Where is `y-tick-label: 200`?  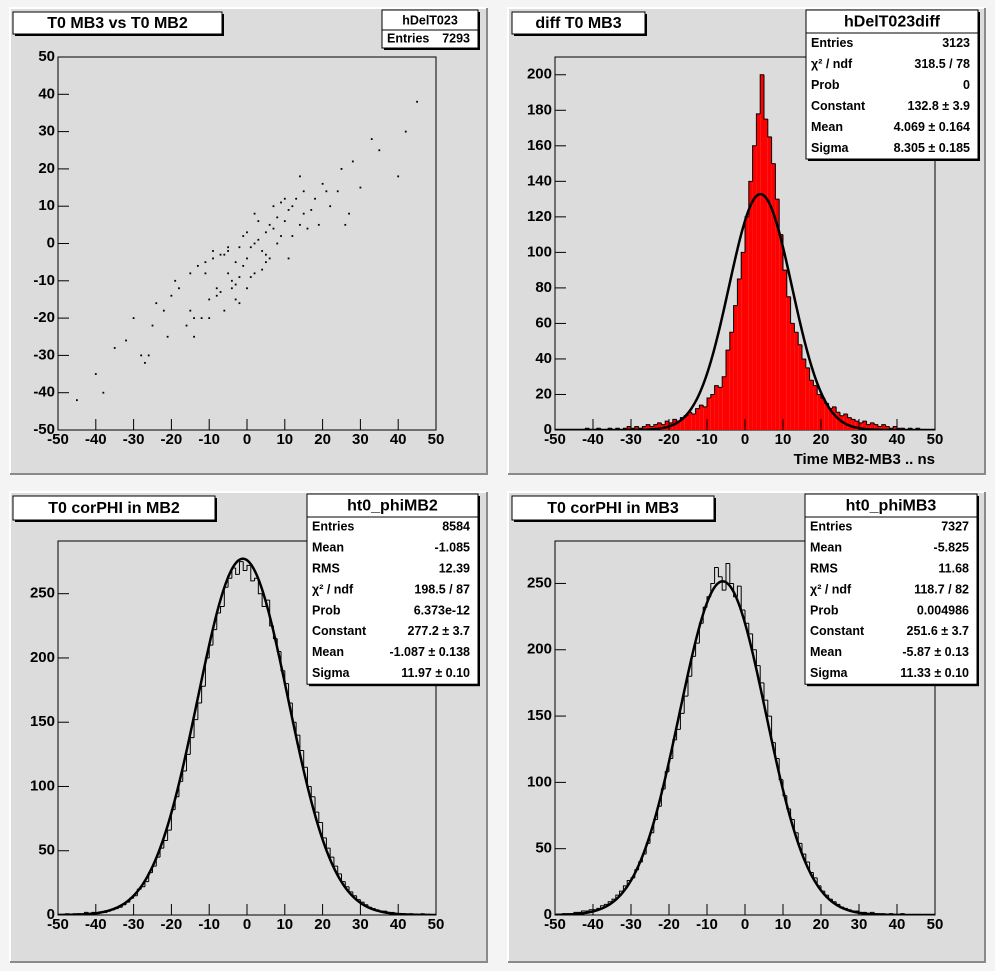
y-tick-label: 200 is located at coordinates (42, 657).